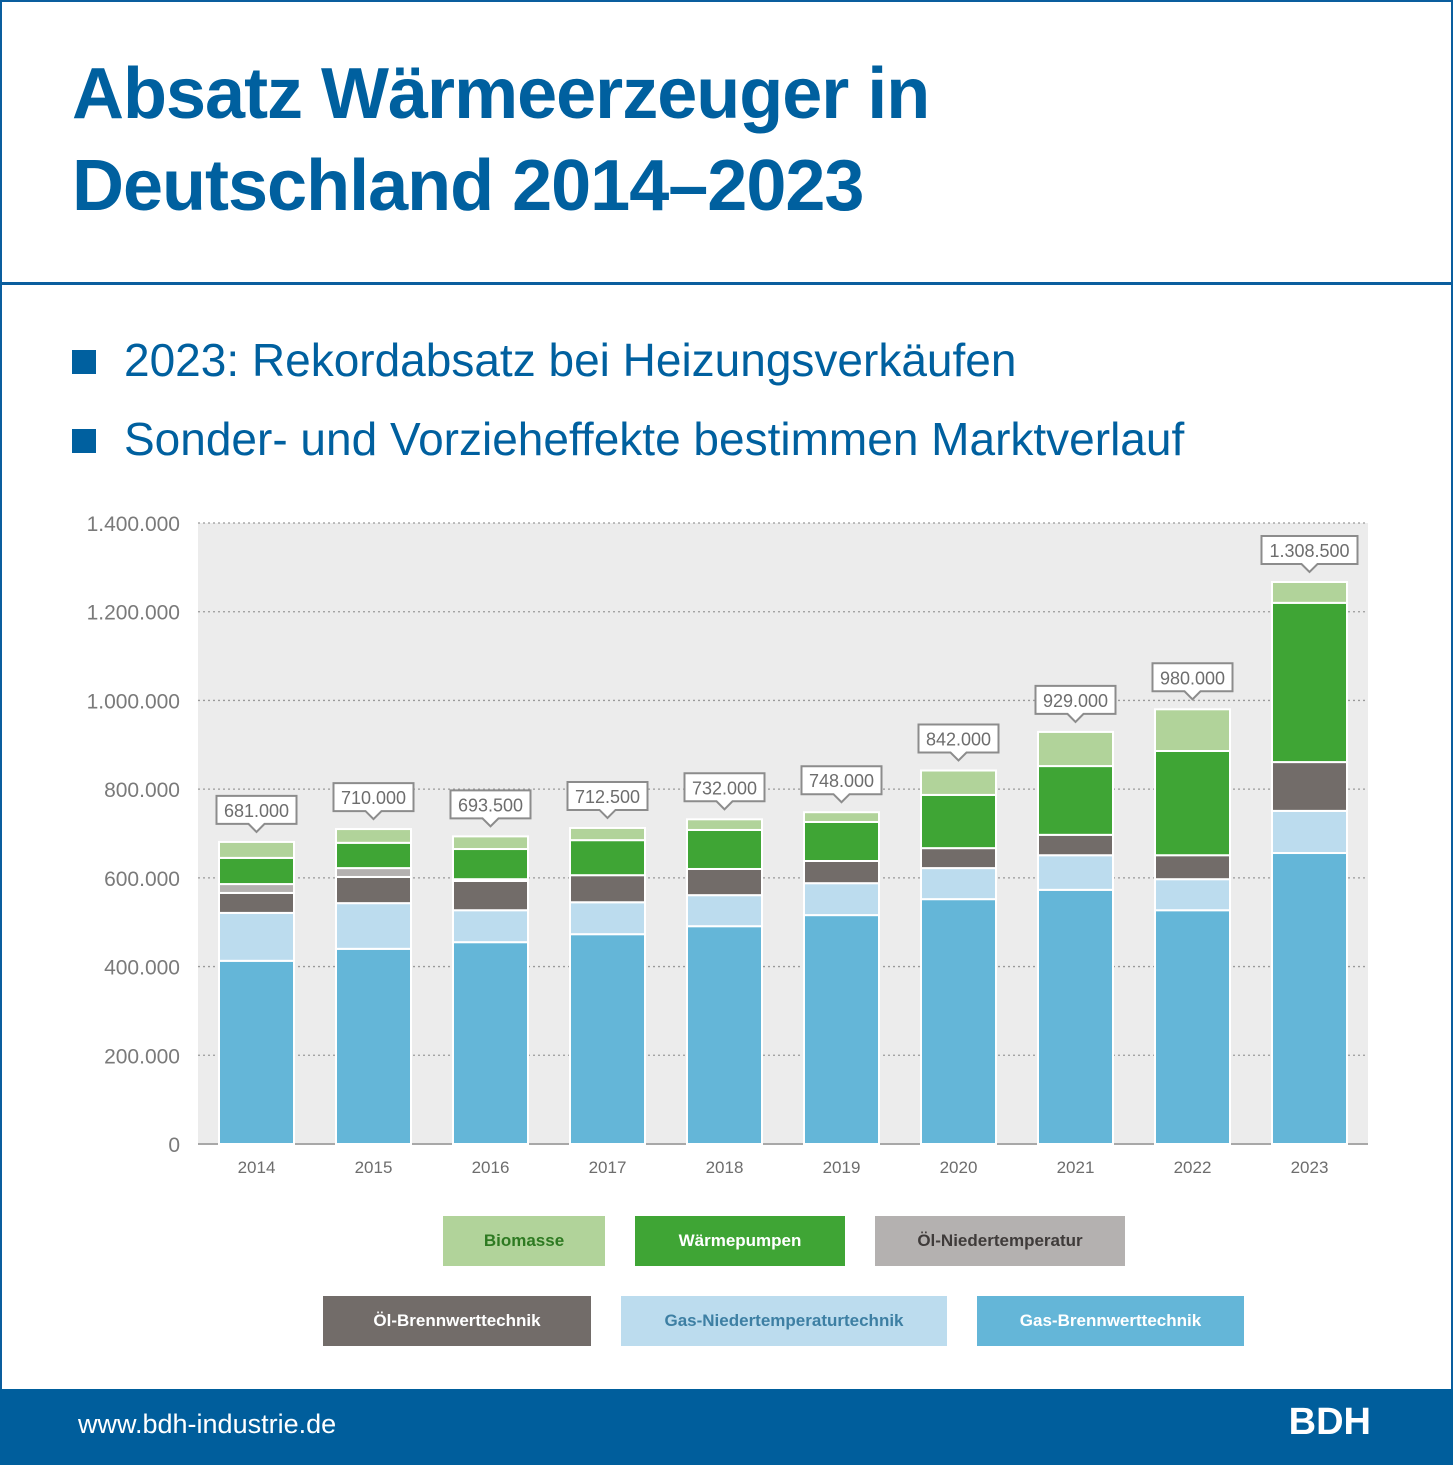 This screenshot has height=1465, width=1453. What do you see at coordinates (1329, 1422) in the screenshot?
I see `bdh-logo: BDH` at bounding box center [1329, 1422].